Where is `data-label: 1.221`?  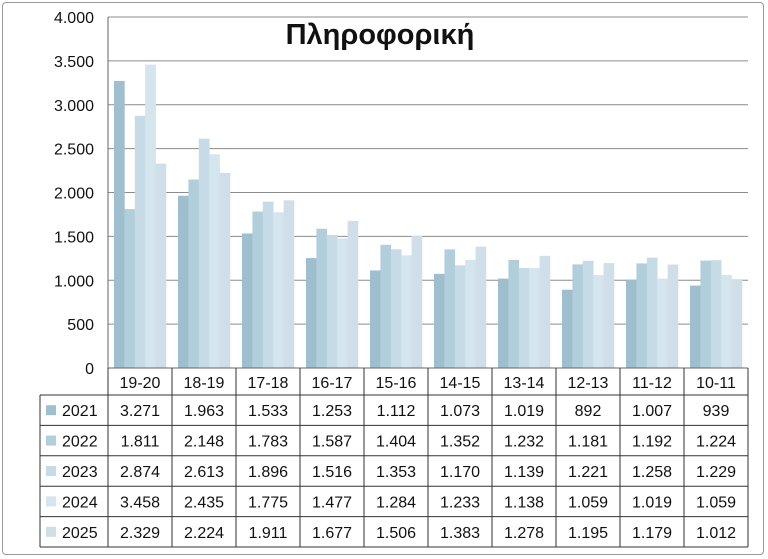 data-label: 1.221 is located at coordinates (588, 472).